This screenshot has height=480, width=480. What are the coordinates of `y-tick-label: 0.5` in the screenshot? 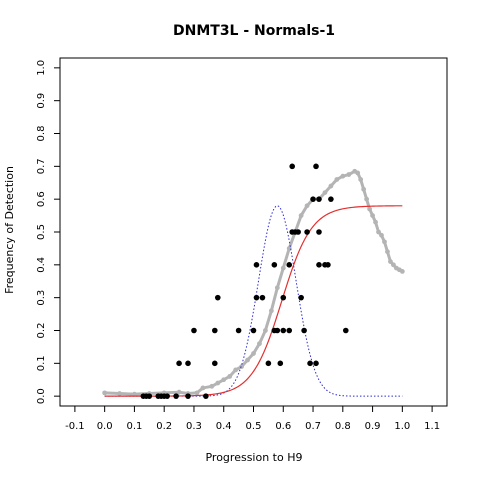 It's located at (41, 232).